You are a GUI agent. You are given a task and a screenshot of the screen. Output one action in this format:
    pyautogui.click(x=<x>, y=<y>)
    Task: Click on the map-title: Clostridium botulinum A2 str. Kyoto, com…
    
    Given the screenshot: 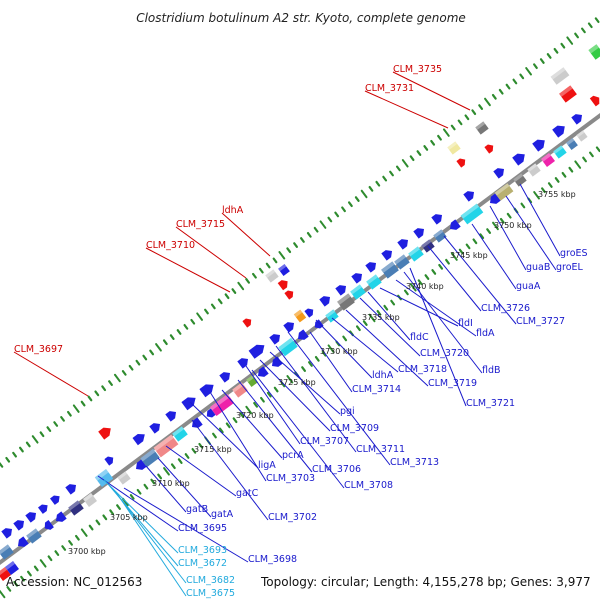 What is the action you would take?
    pyautogui.click(x=301, y=18)
    